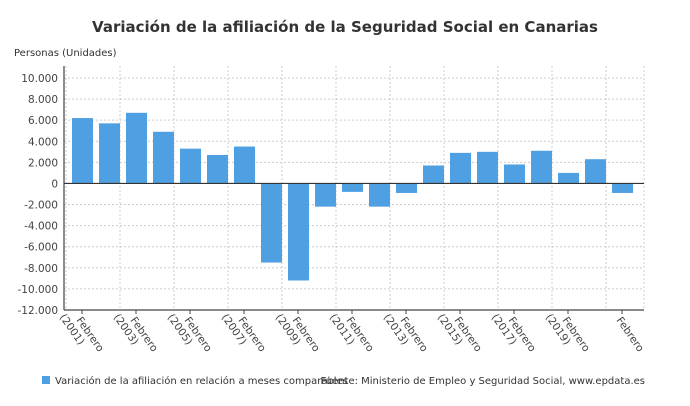 The height and width of the screenshot is (406, 690). I want to click on y-tick-label: 0, so click(54, 184).